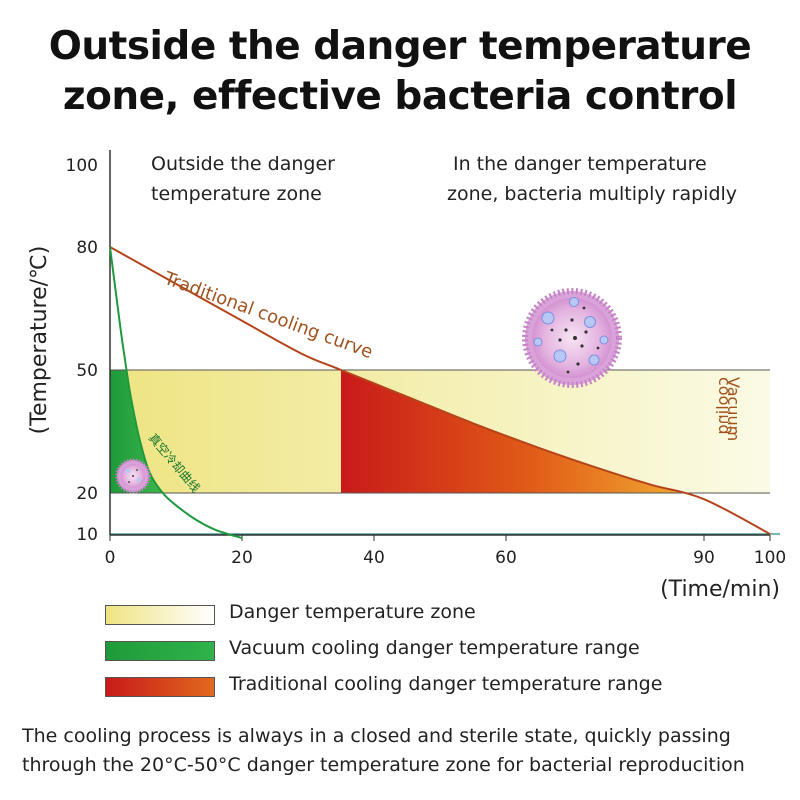 Image resolution: width=800 pixels, height=800 pixels. What do you see at coordinates (572, 338) in the screenshot?
I see `bacteria-large-icon` at bounding box center [572, 338].